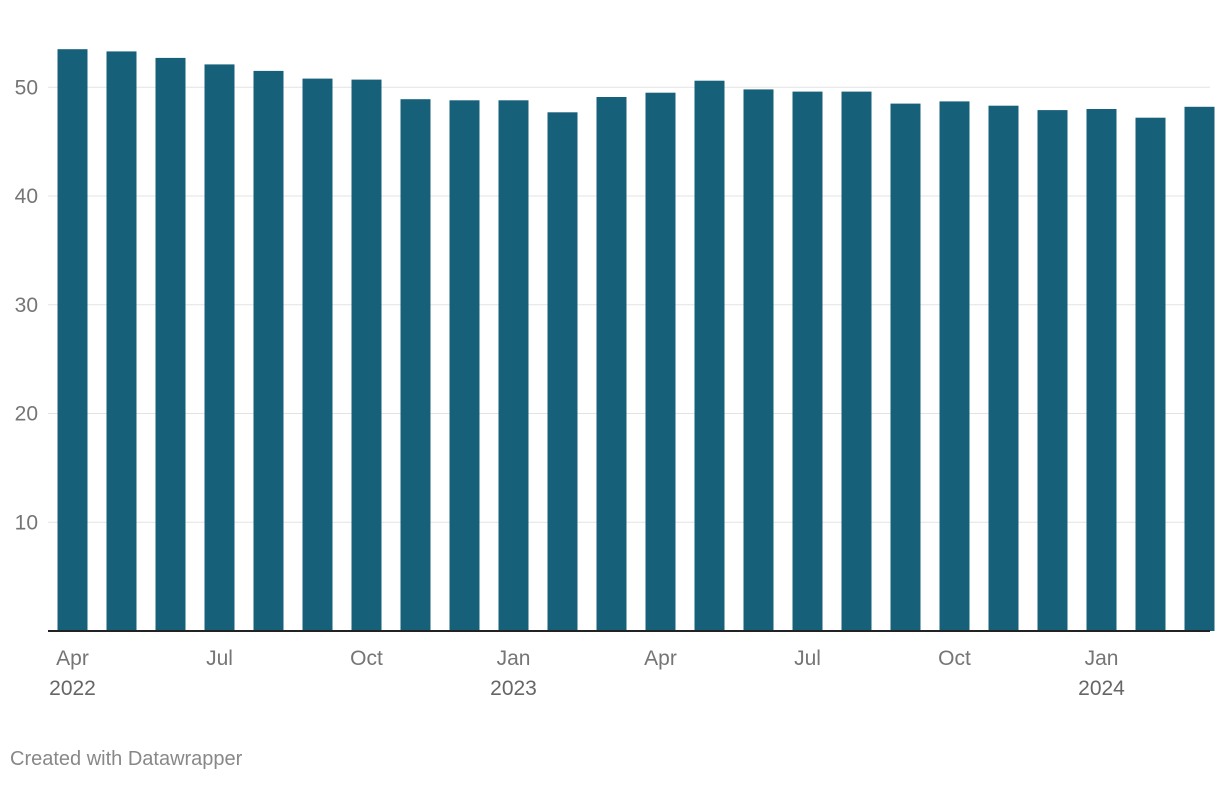  Describe the element at coordinates (513, 688) in the screenshot. I see `x-tick-year-label: 2023` at that location.